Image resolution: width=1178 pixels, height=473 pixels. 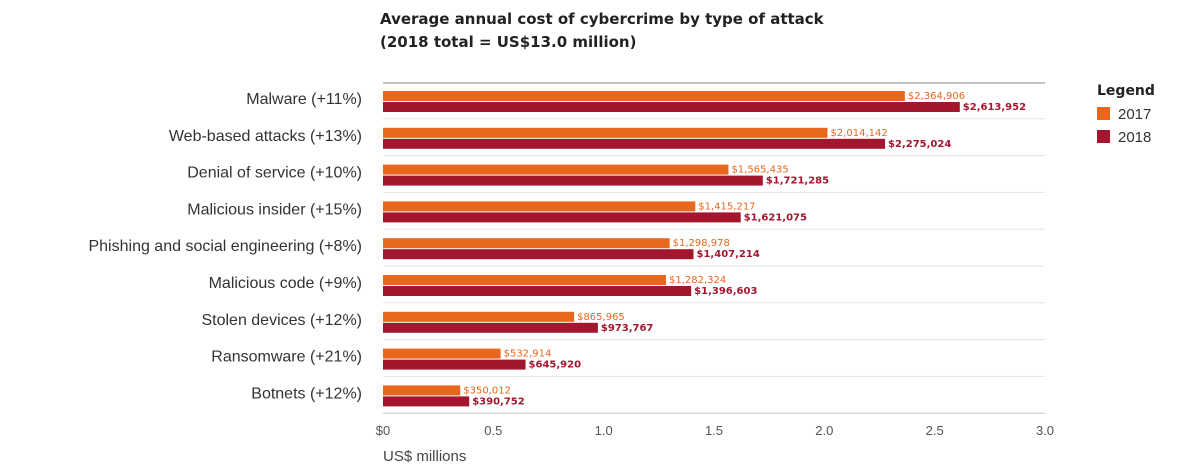 What do you see at coordinates (225, 246) in the screenshot?
I see `category-label: Phishing and social engineering (+8%)` at bounding box center [225, 246].